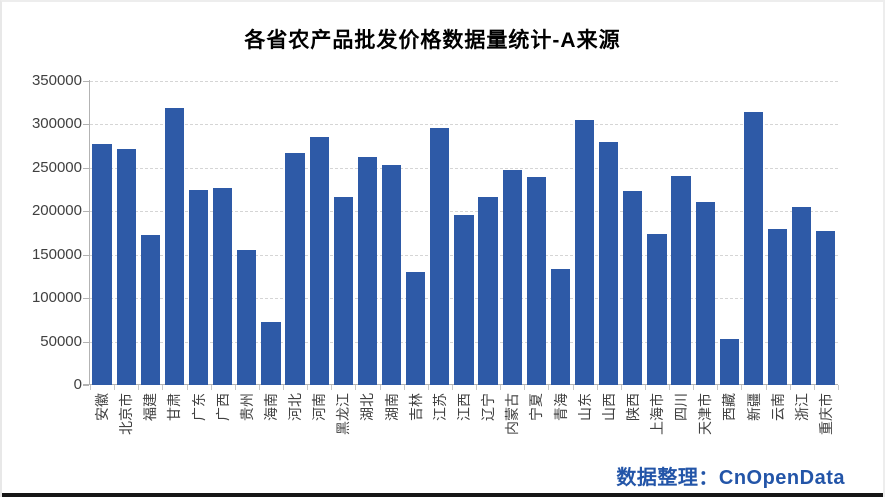 Image resolution: width=885 pixels, height=497 pixels. What do you see at coordinates (77, 384) in the screenshot?
I see `y-axis-tick-label: 0` at bounding box center [77, 384].